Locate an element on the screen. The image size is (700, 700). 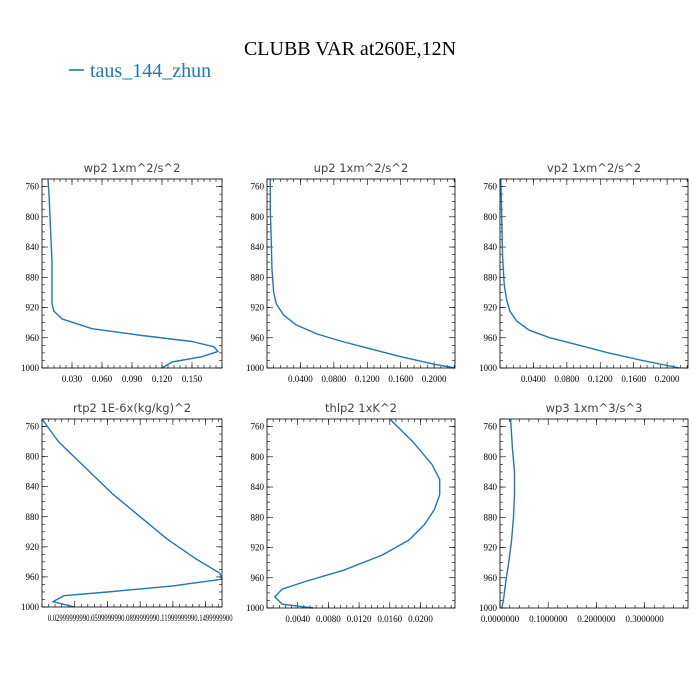
figure-title: CLUBB VAR at260E,12N is located at coordinates (350, 49).